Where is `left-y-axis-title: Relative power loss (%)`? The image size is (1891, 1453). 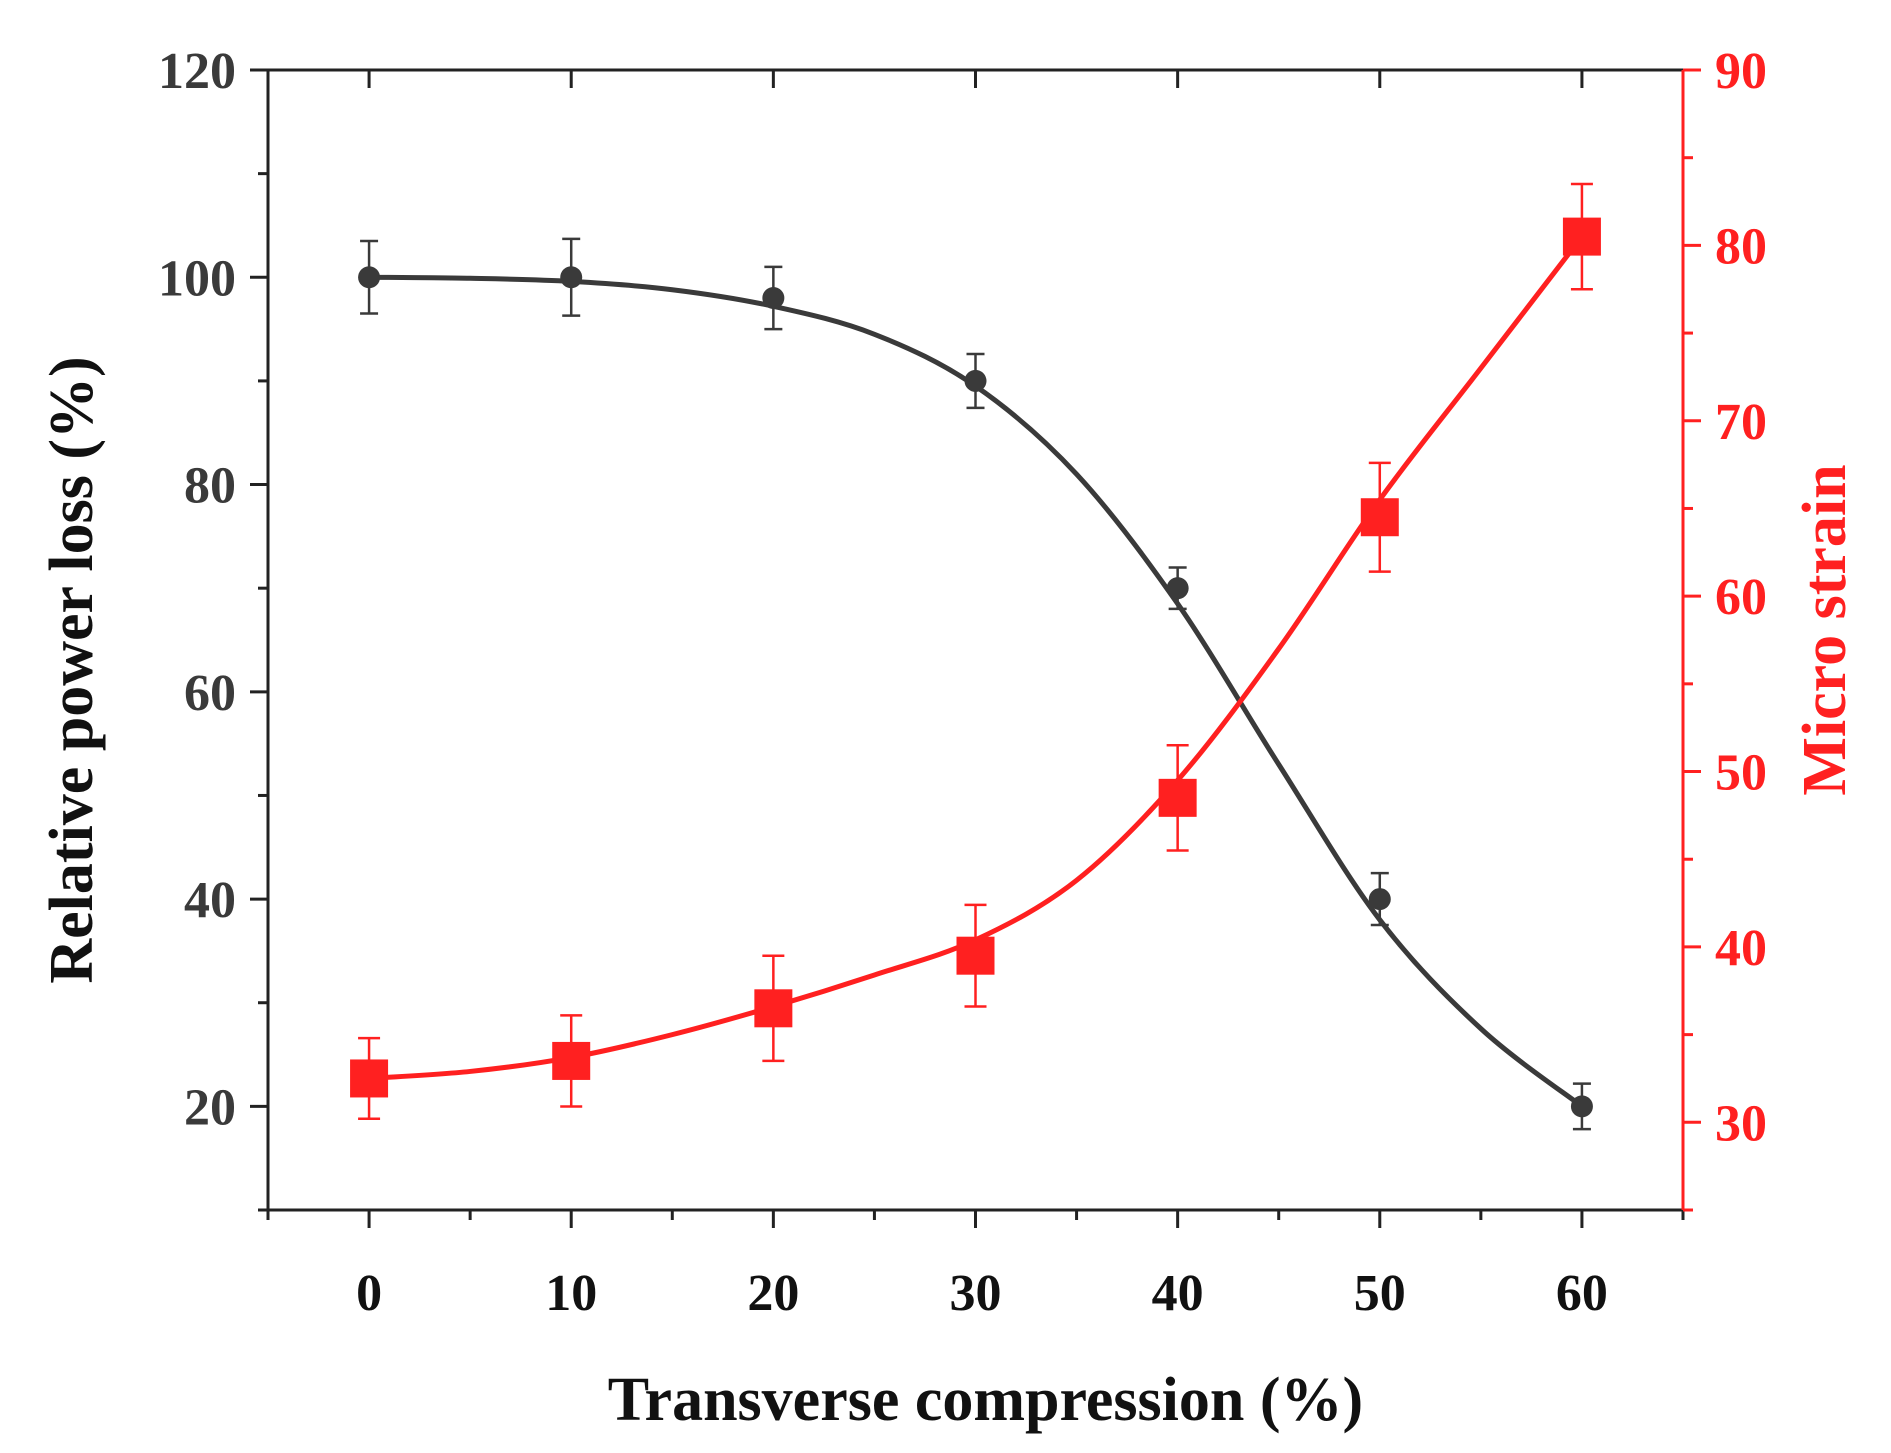
left-y-axis-title: Relative power loss (%) is located at coordinates (72, 669).